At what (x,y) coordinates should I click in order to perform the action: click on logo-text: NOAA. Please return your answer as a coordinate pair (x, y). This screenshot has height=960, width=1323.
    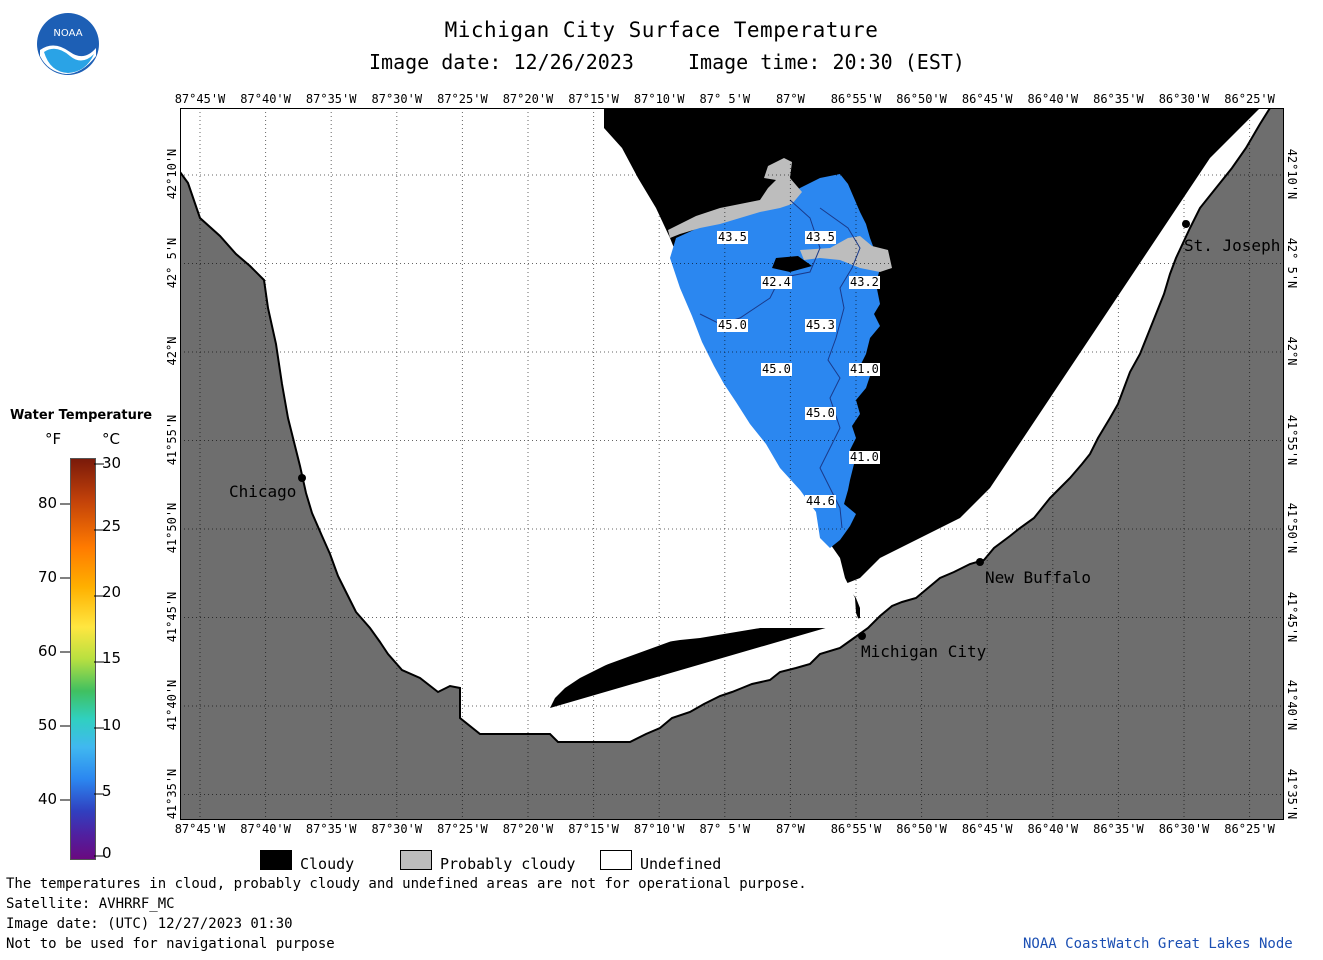
    Looking at the image, I should click on (67, 33).